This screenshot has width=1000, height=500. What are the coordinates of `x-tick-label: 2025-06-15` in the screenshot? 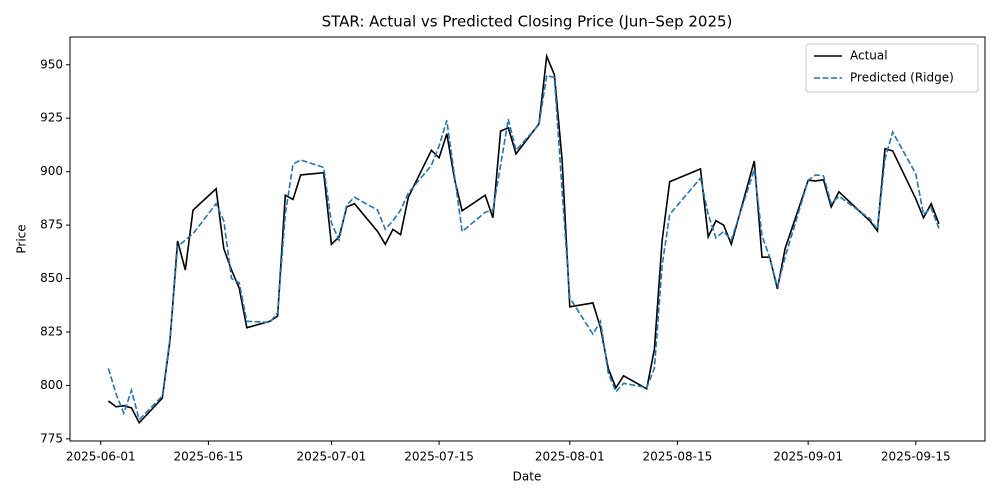 It's located at (209, 457).